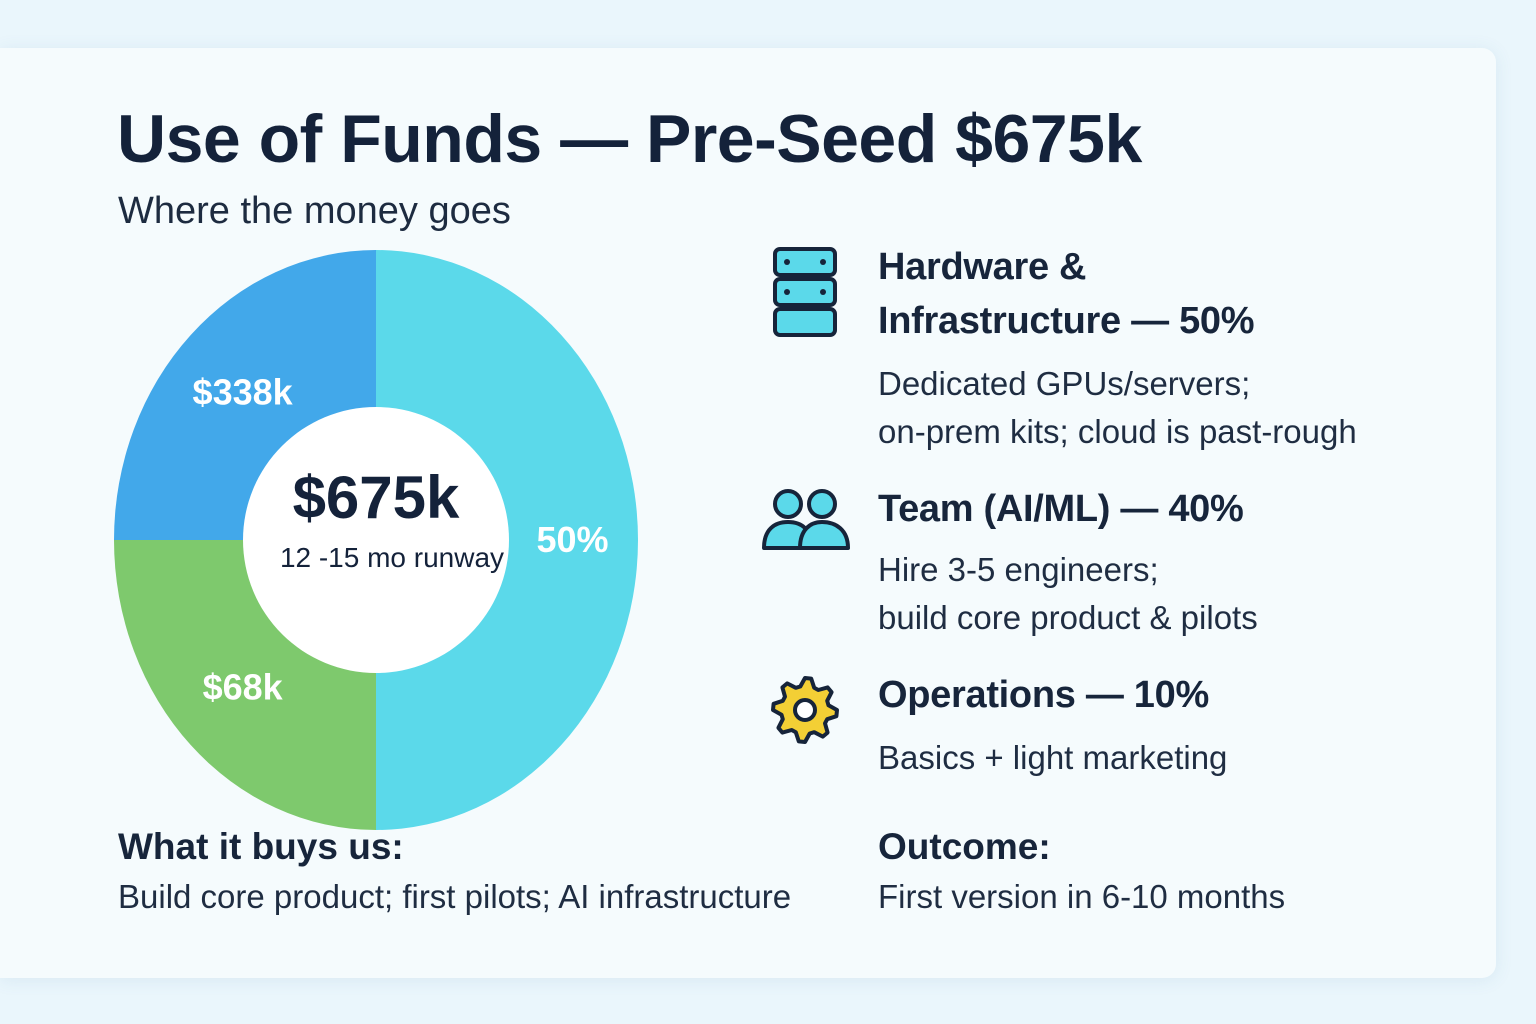  I want to click on donut-hole, so click(376, 540).